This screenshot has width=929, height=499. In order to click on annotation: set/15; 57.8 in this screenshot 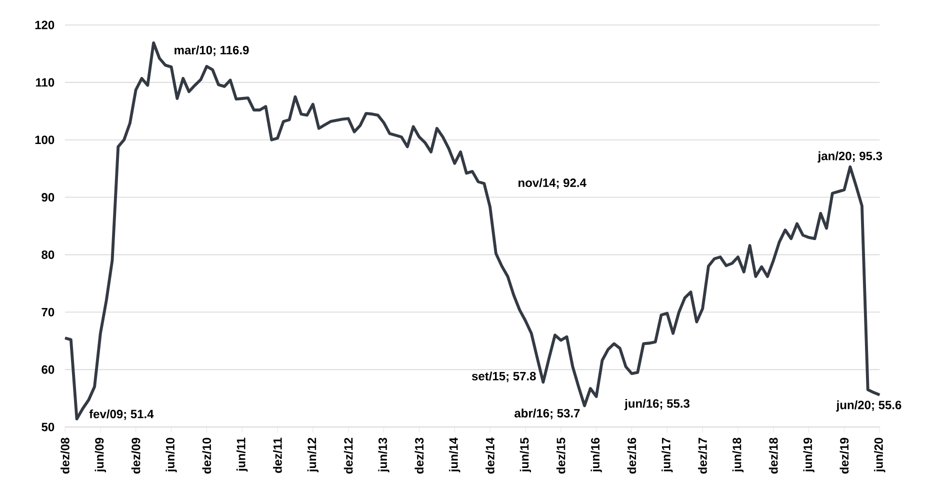, I will do `click(504, 377)`.